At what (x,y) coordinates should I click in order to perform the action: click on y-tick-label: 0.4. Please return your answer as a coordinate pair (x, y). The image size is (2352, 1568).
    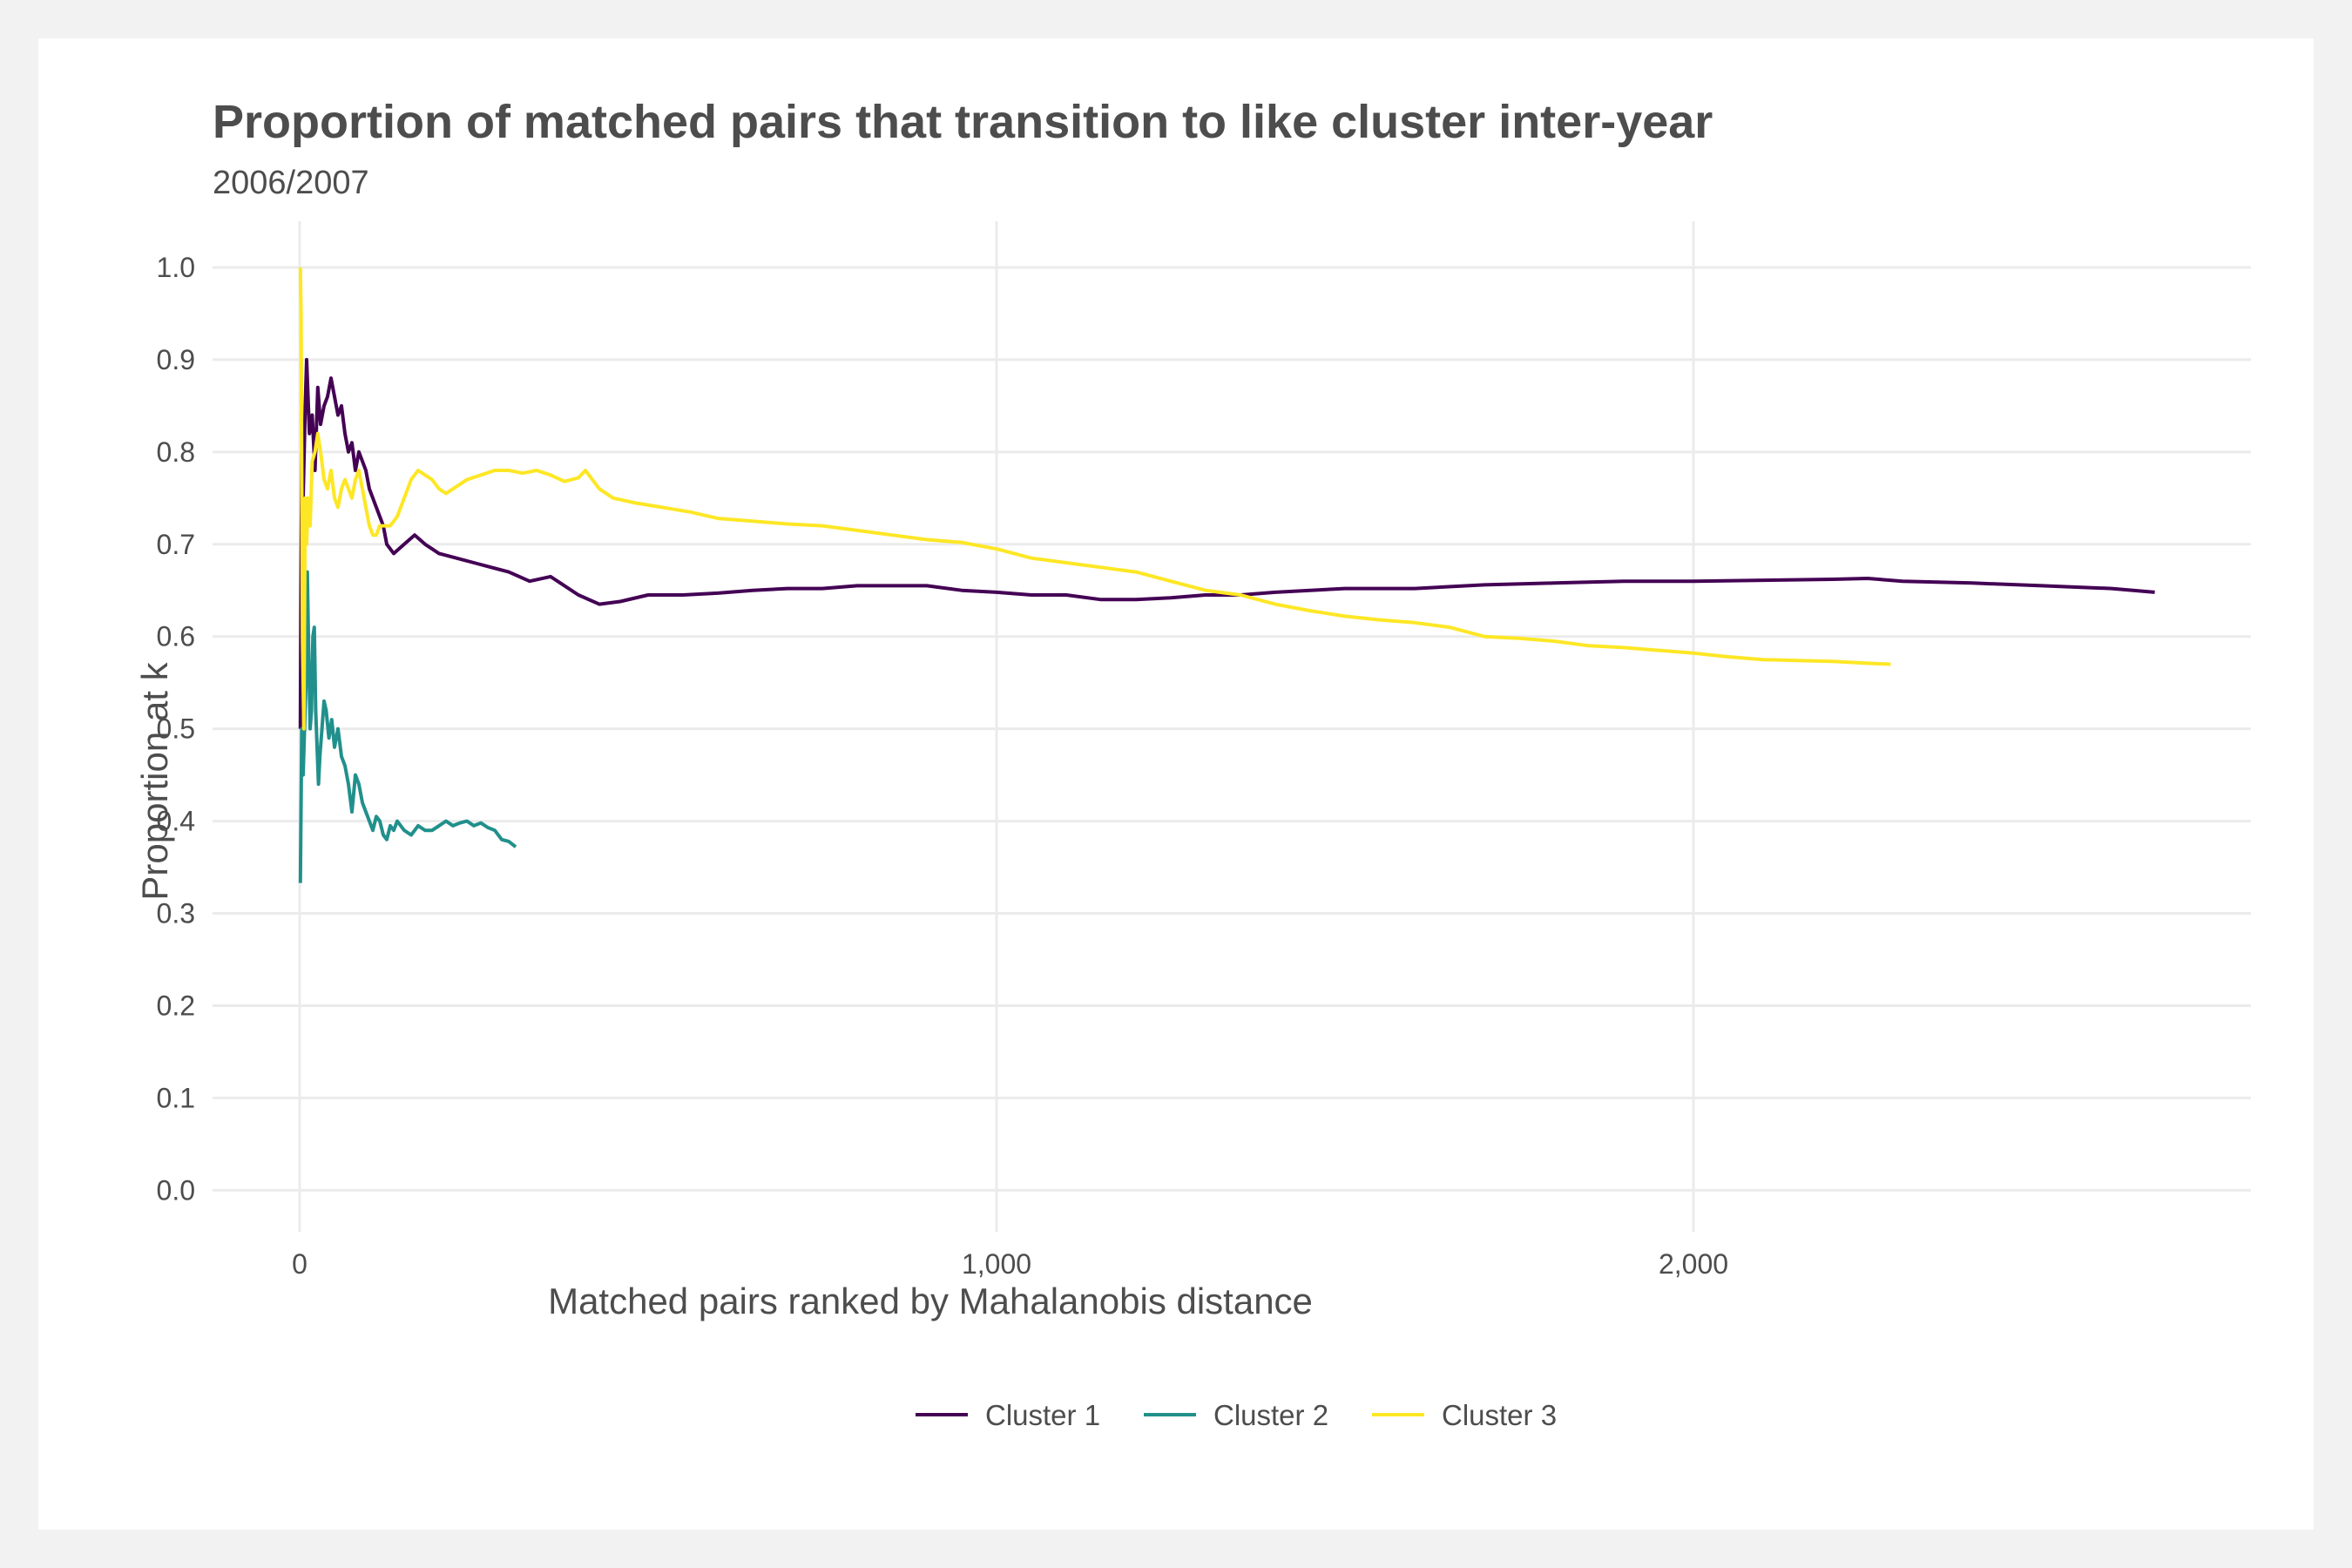
    Looking at the image, I should click on (176, 821).